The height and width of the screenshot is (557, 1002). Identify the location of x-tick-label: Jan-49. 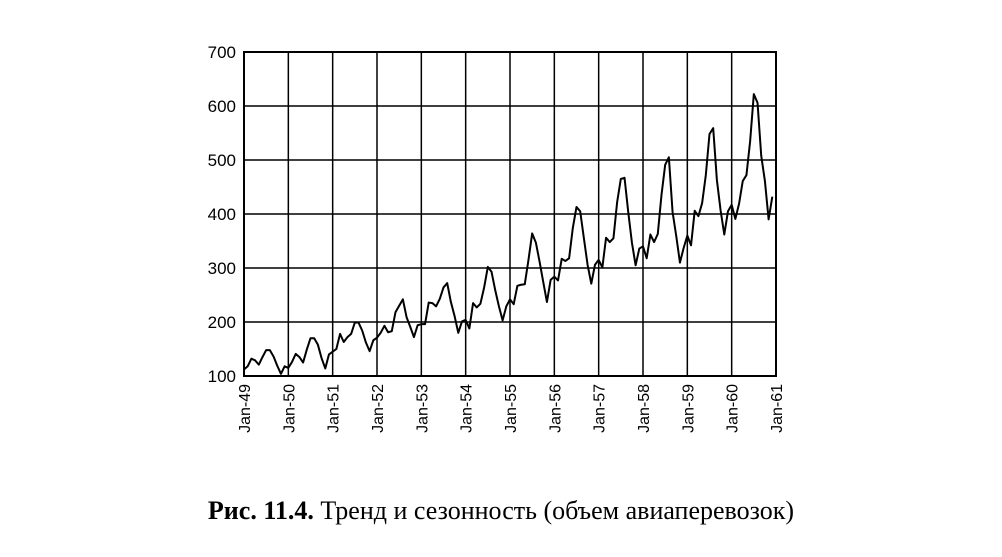
(245, 408).